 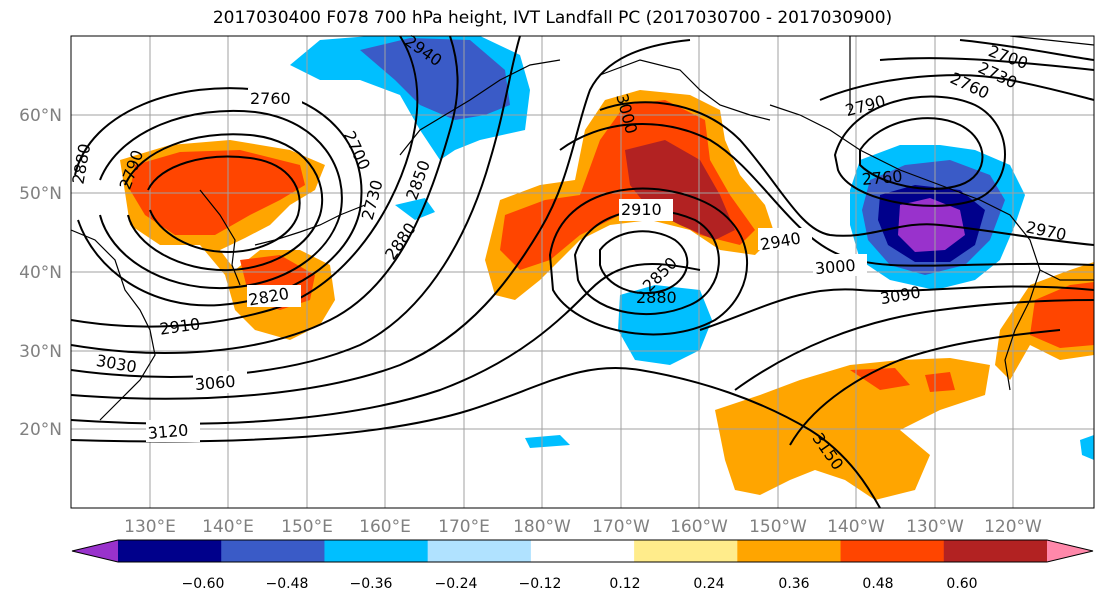 I want to click on colorbar-tick-label: 0.24, so click(x=708, y=584).